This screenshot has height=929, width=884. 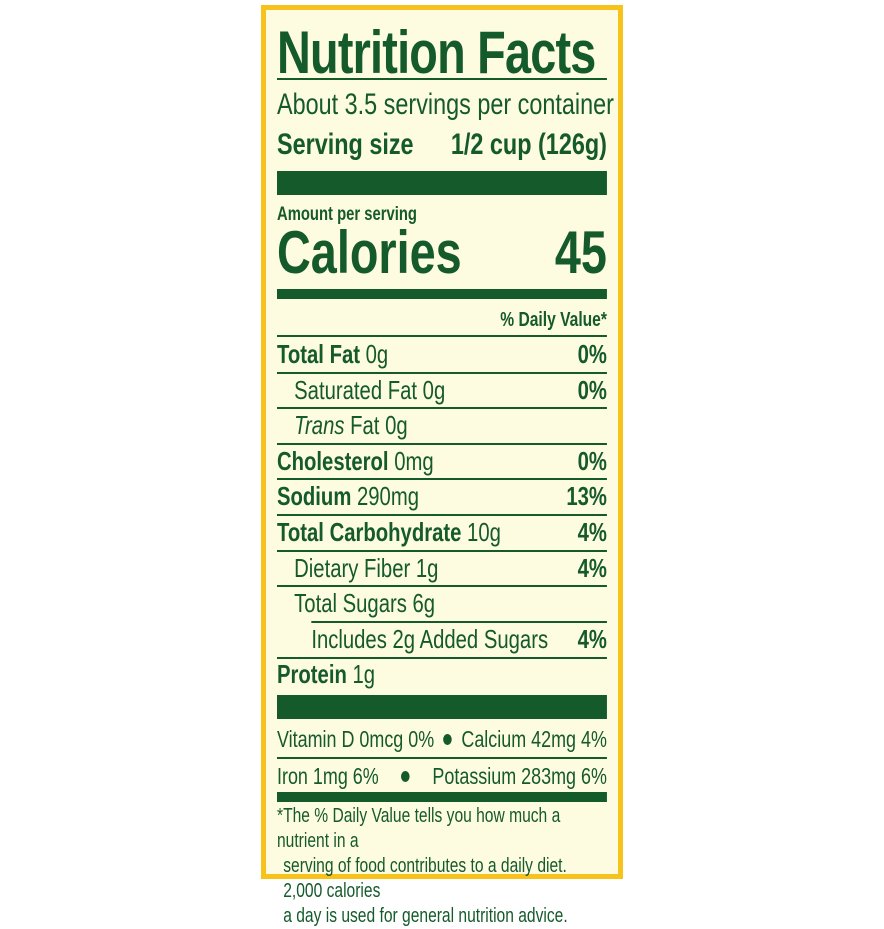 What do you see at coordinates (442, 674) in the screenshot?
I see `nutrient-row-protein: Protein 1g` at bounding box center [442, 674].